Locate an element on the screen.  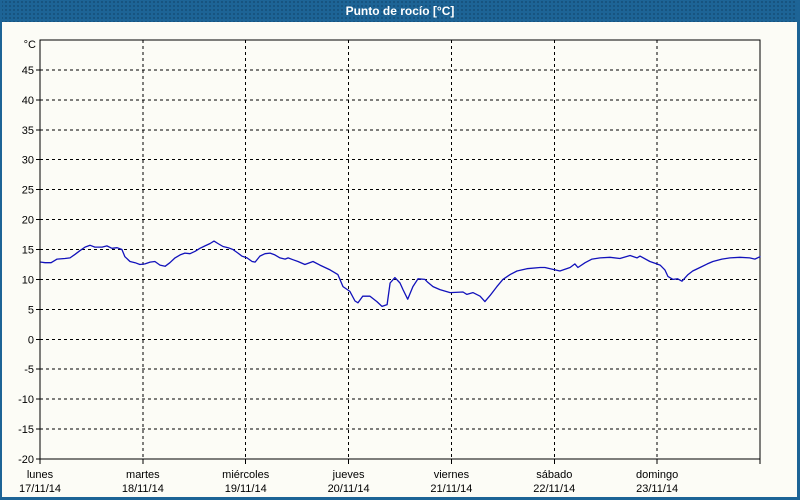
x-date-label: 22/11/14 is located at coordinates (554, 489).